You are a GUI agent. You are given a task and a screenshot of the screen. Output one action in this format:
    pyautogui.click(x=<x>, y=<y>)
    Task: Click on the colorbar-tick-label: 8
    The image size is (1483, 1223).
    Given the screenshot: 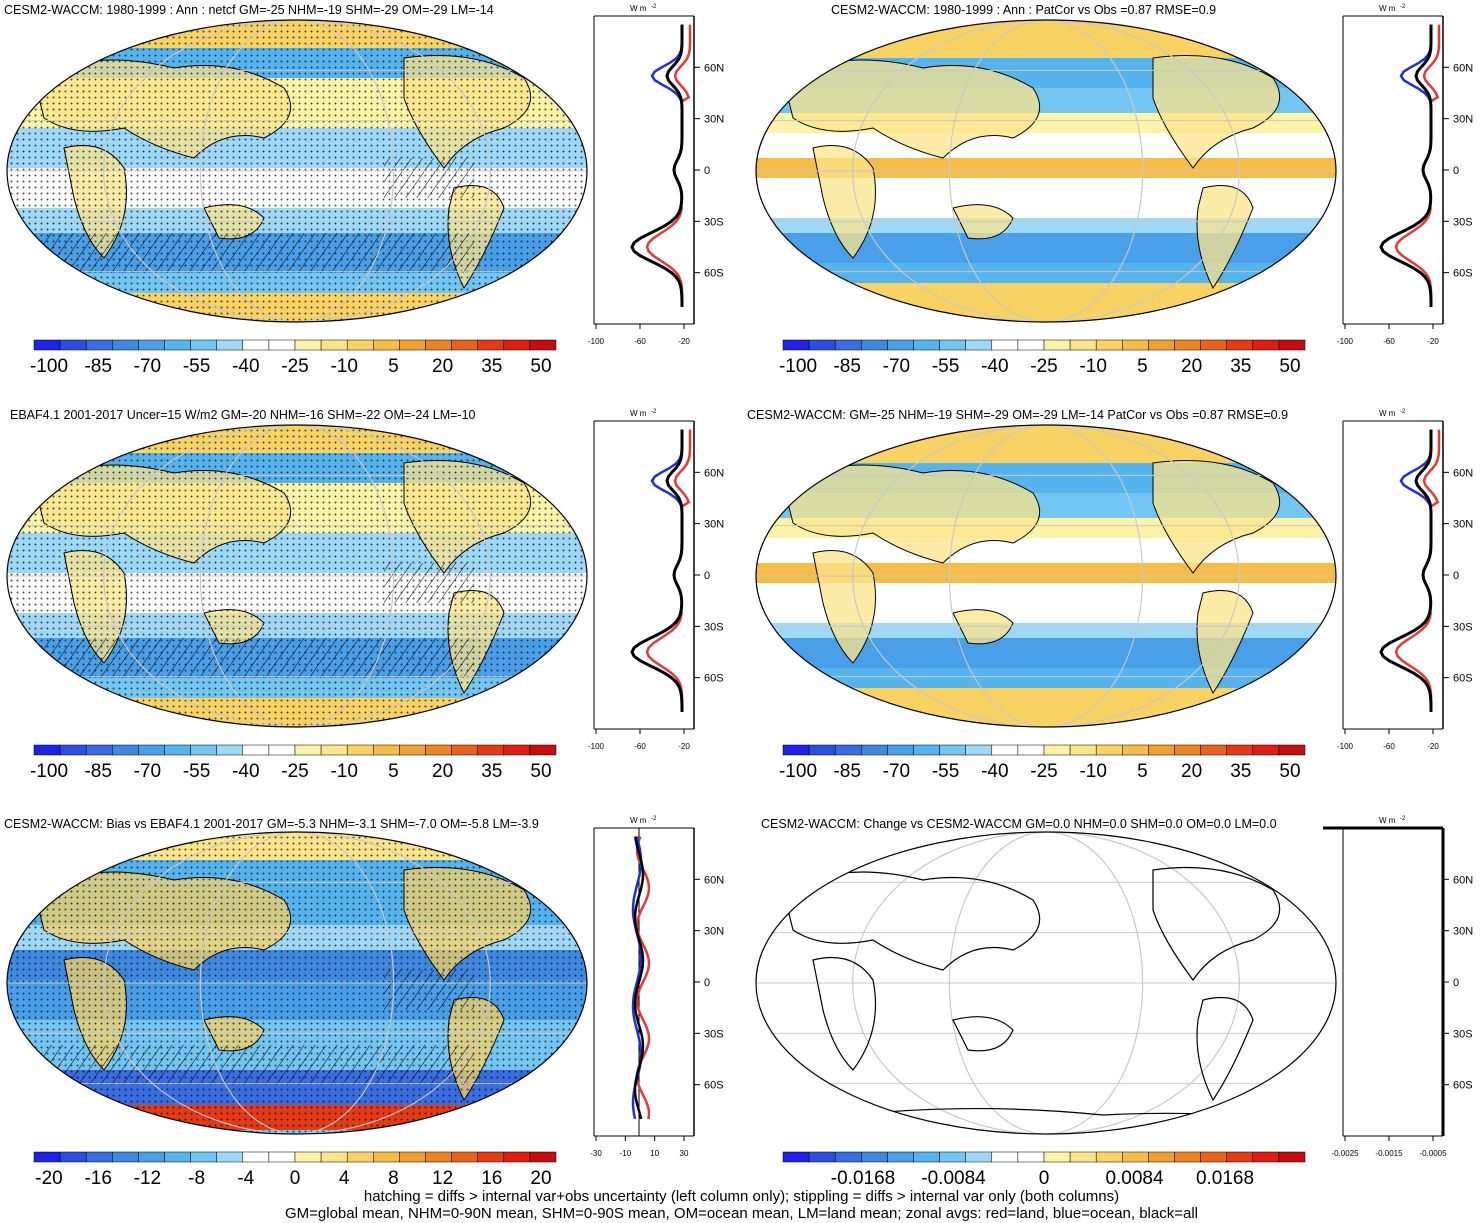 What is the action you would take?
    pyautogui.click(x=393, y=1178)
    